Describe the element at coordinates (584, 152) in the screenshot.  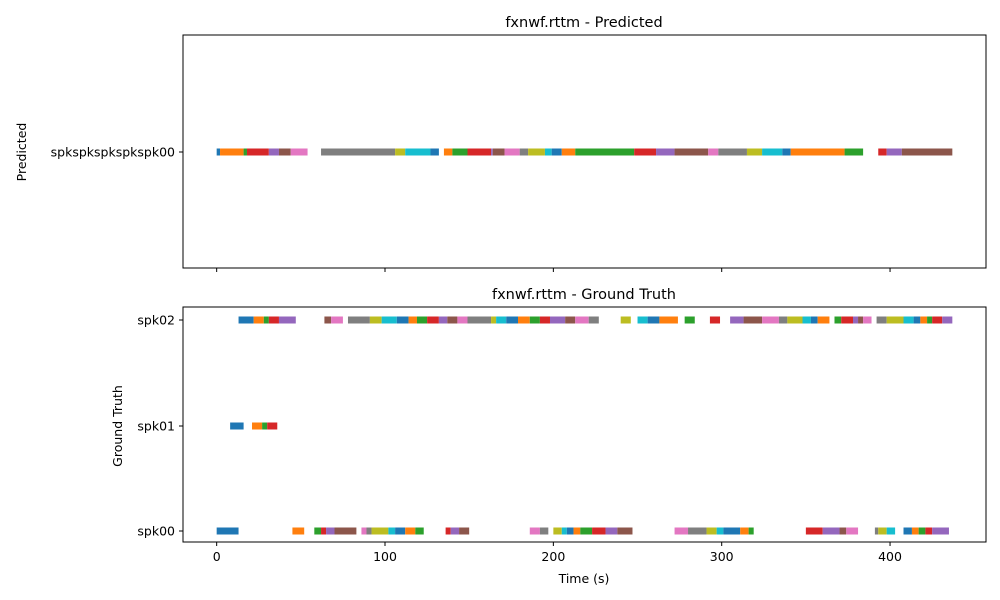
I see `predicted-segments` at that location.